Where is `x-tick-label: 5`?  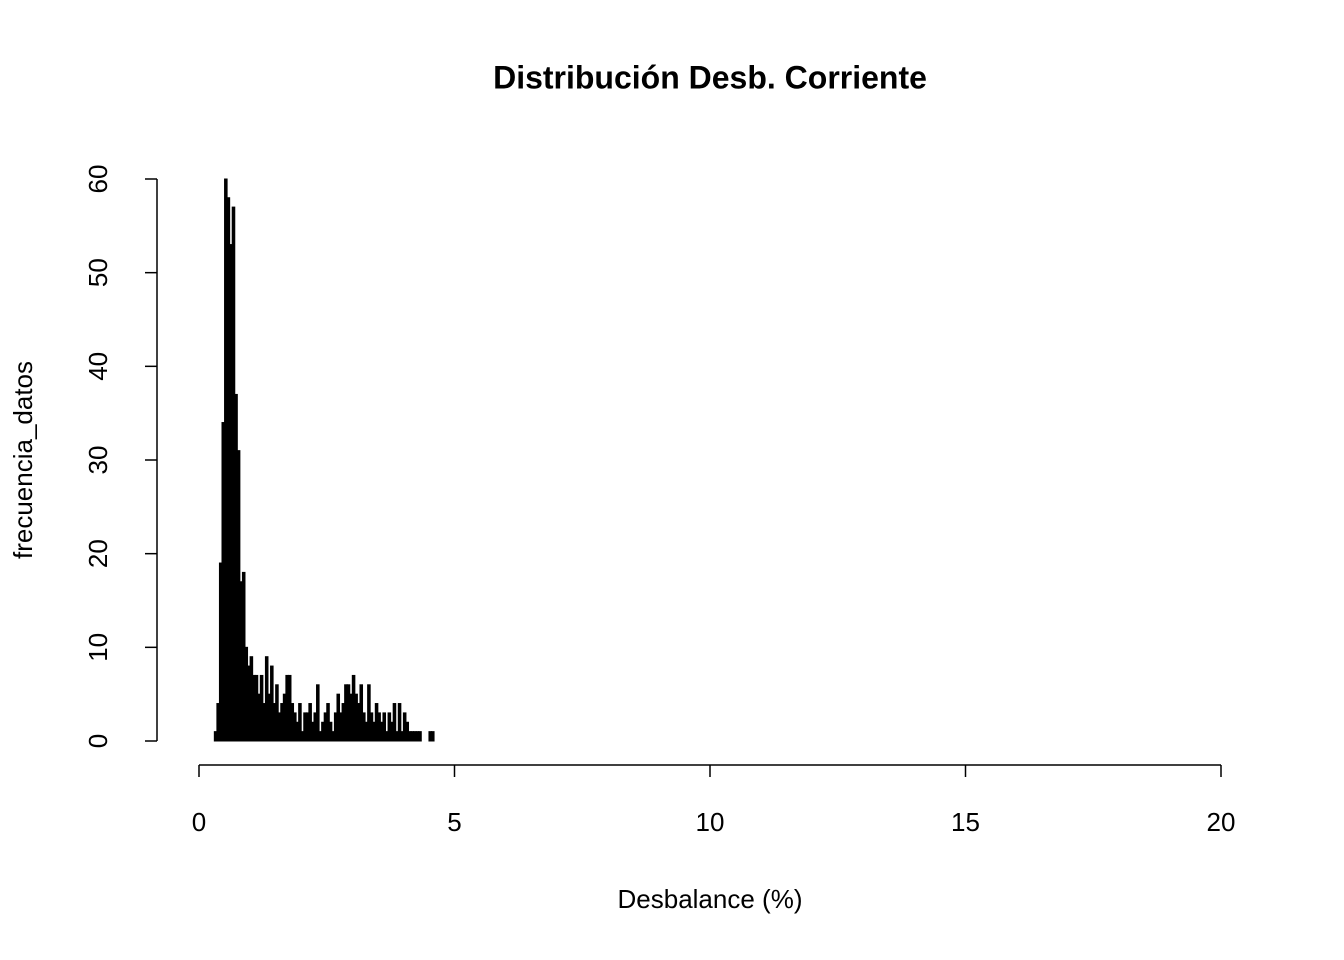
x-tick-label: 5 is located at coordinates (454, 822).